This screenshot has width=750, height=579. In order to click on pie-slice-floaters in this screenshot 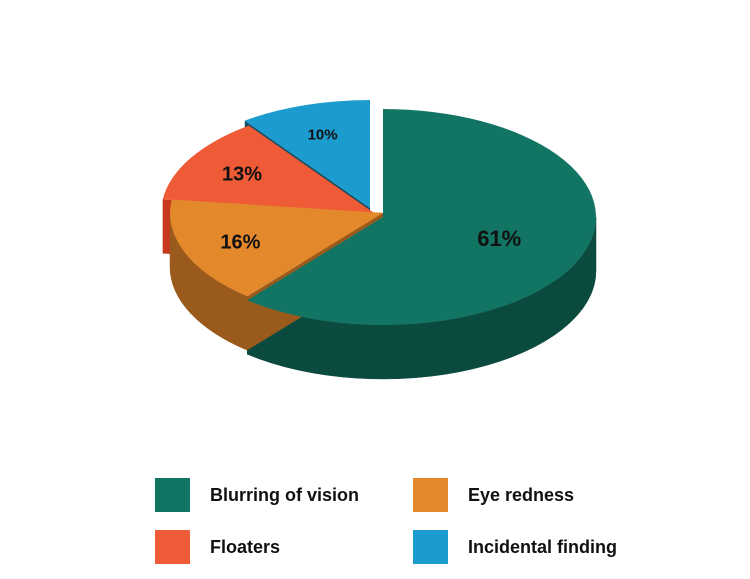, I will do `click(268, 169)`.